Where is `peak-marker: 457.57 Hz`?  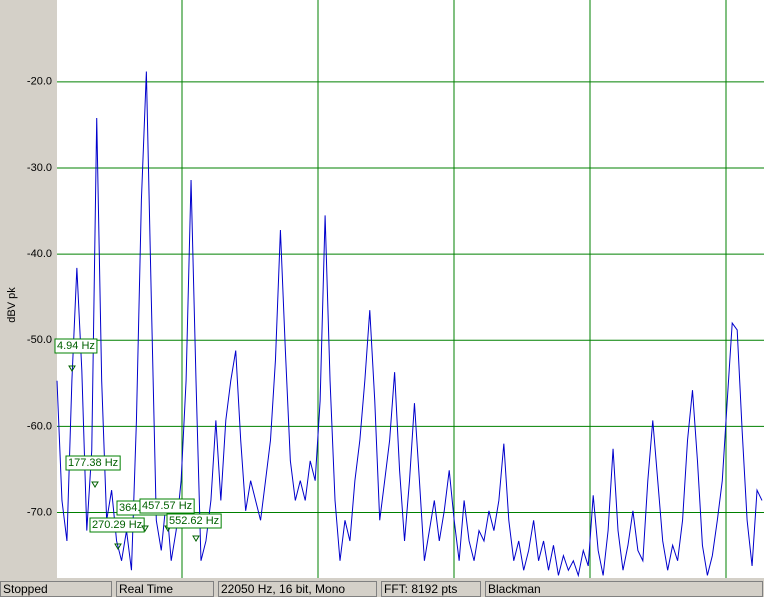 peak-marker: 457.57 Hz is located at coordinates (167, 515).